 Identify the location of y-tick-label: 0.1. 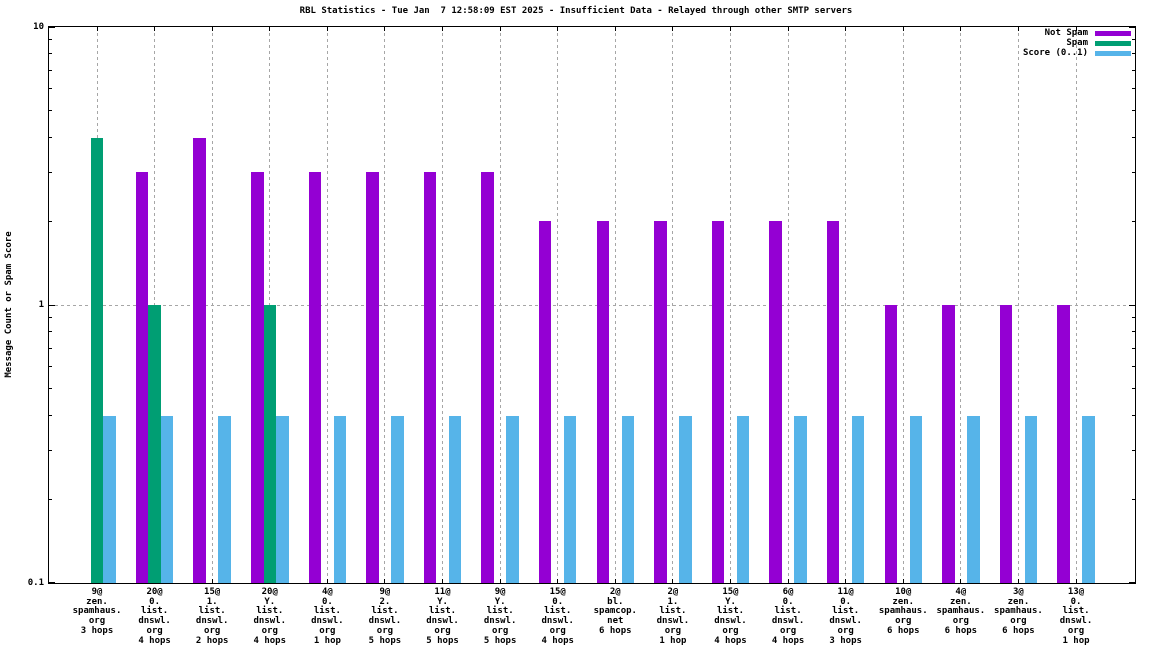
(35, 583).